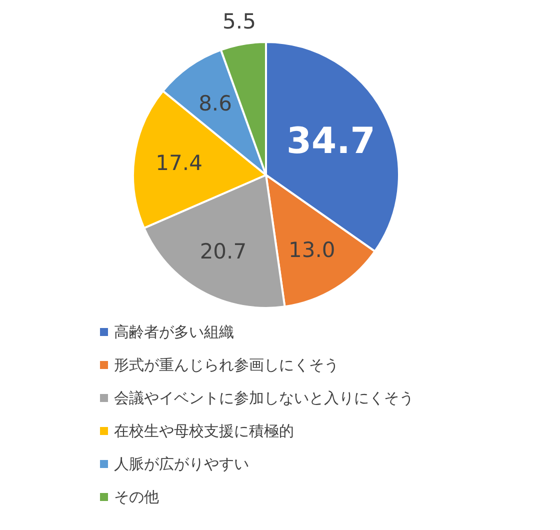  Describe the element at coordinates (331, 141) in the screenshot. I see `data-label: 34.7` at that location.